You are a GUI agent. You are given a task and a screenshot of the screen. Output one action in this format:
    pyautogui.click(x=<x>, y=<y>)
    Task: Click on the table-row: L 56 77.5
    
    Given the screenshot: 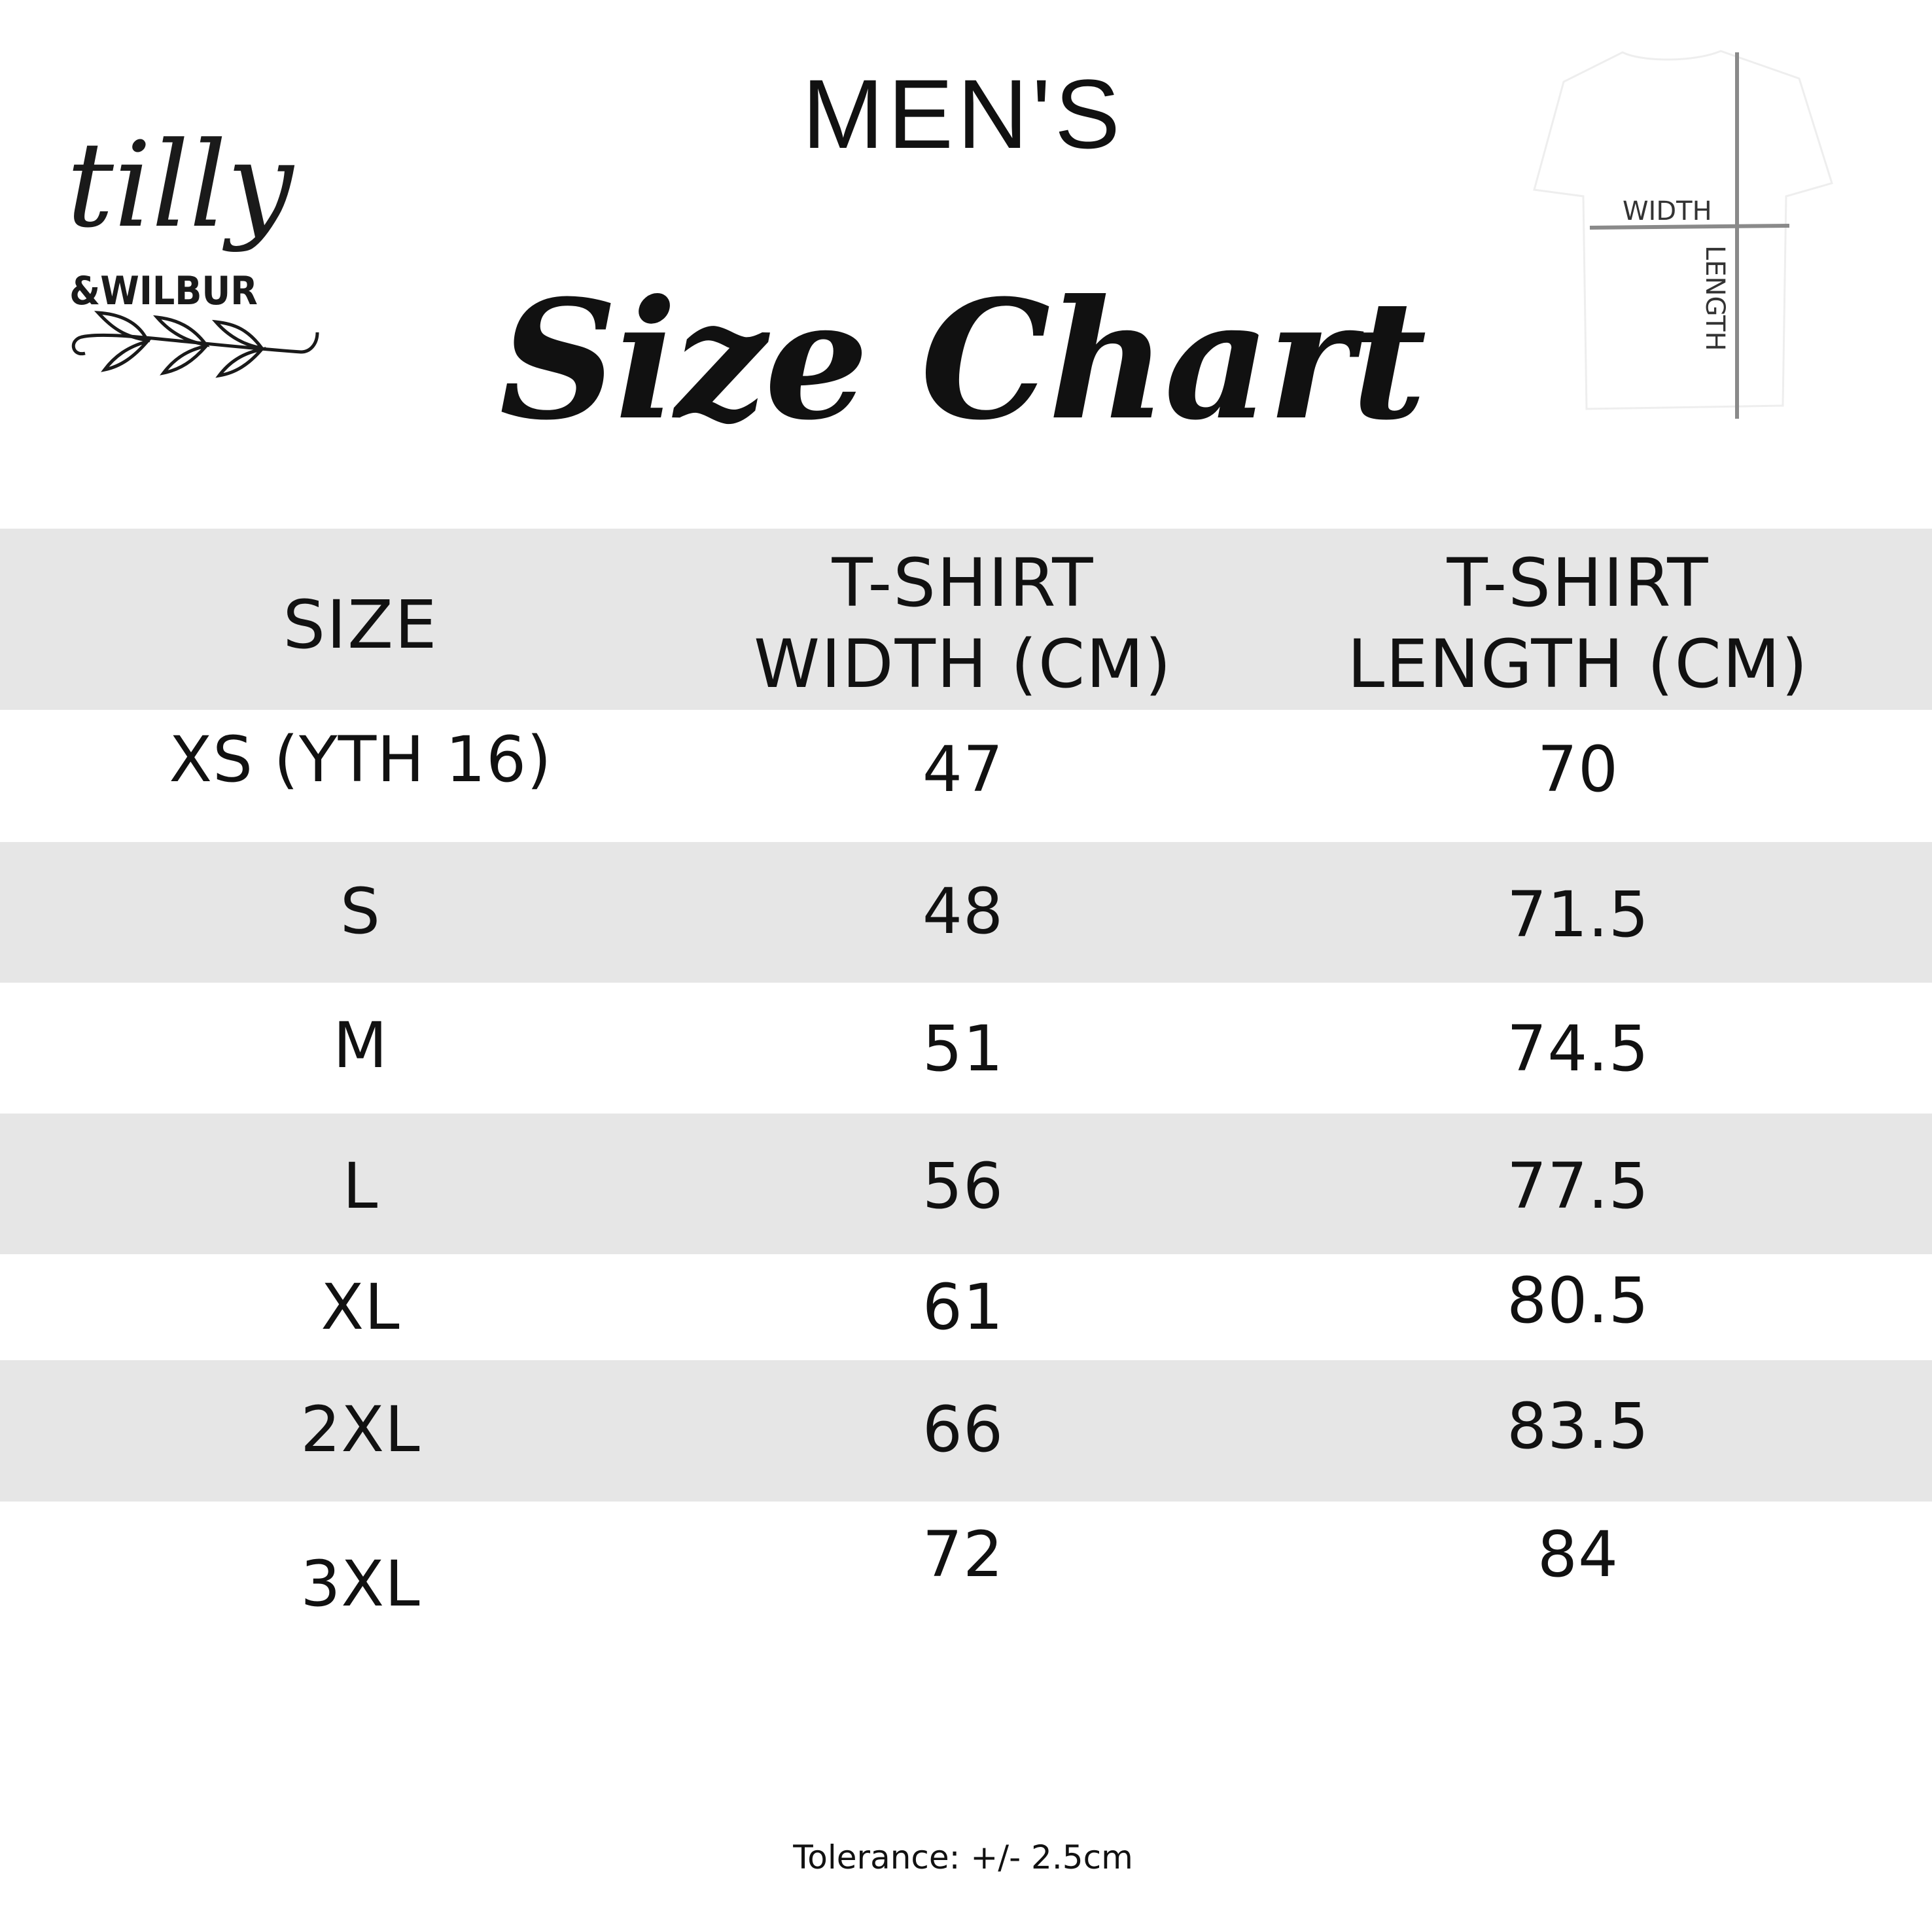 What is the action you would take?
    pyautogui.click(x=966, y=1184)
    